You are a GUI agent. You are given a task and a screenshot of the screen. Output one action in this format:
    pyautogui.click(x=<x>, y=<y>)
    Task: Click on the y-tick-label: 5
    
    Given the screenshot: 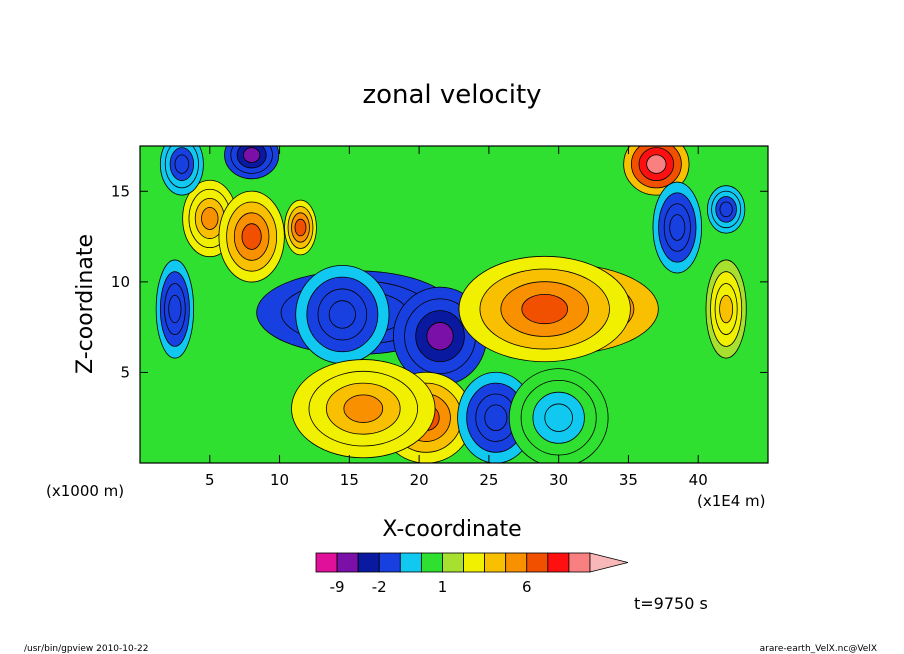 What is the action you would take?
    pyautogui.click(x=125, y=372)
    